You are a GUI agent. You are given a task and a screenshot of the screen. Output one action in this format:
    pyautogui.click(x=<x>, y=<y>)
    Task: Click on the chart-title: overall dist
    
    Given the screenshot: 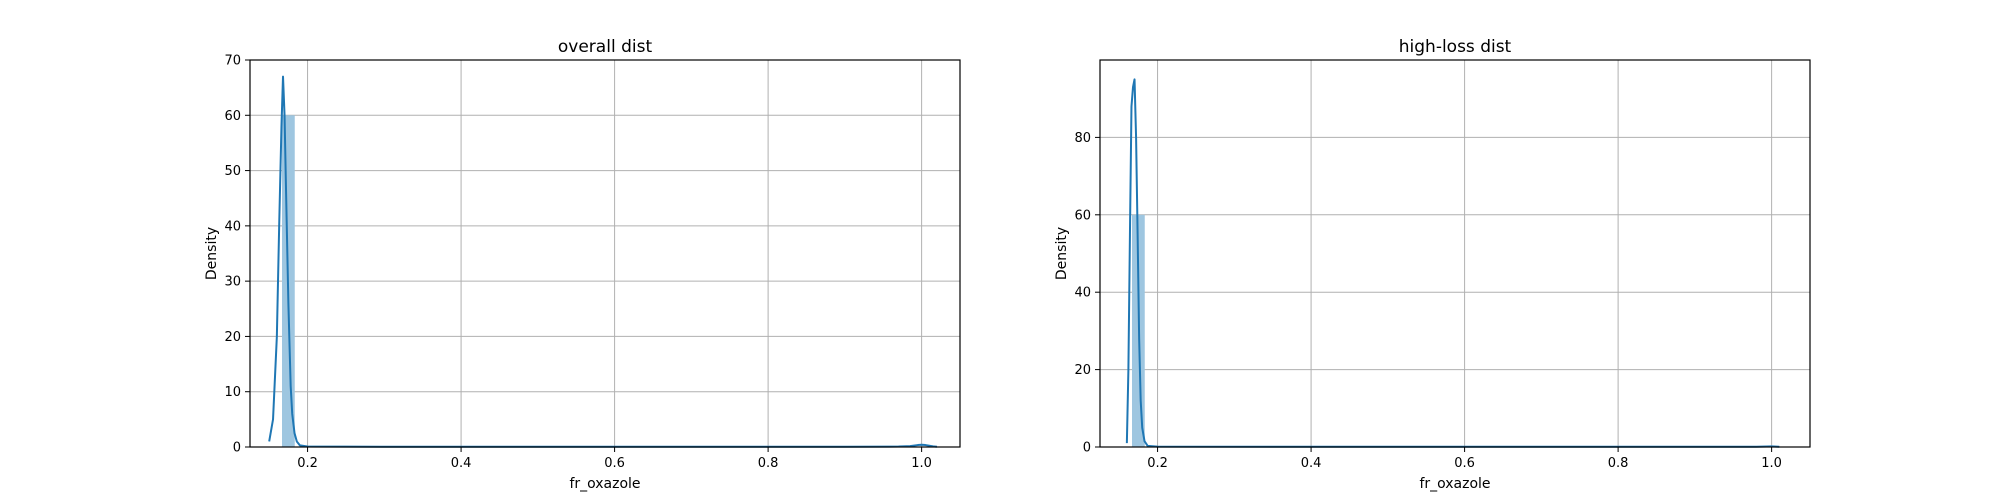 What is the action you would take?
    pyautogui.click(x=605, y=47)
    